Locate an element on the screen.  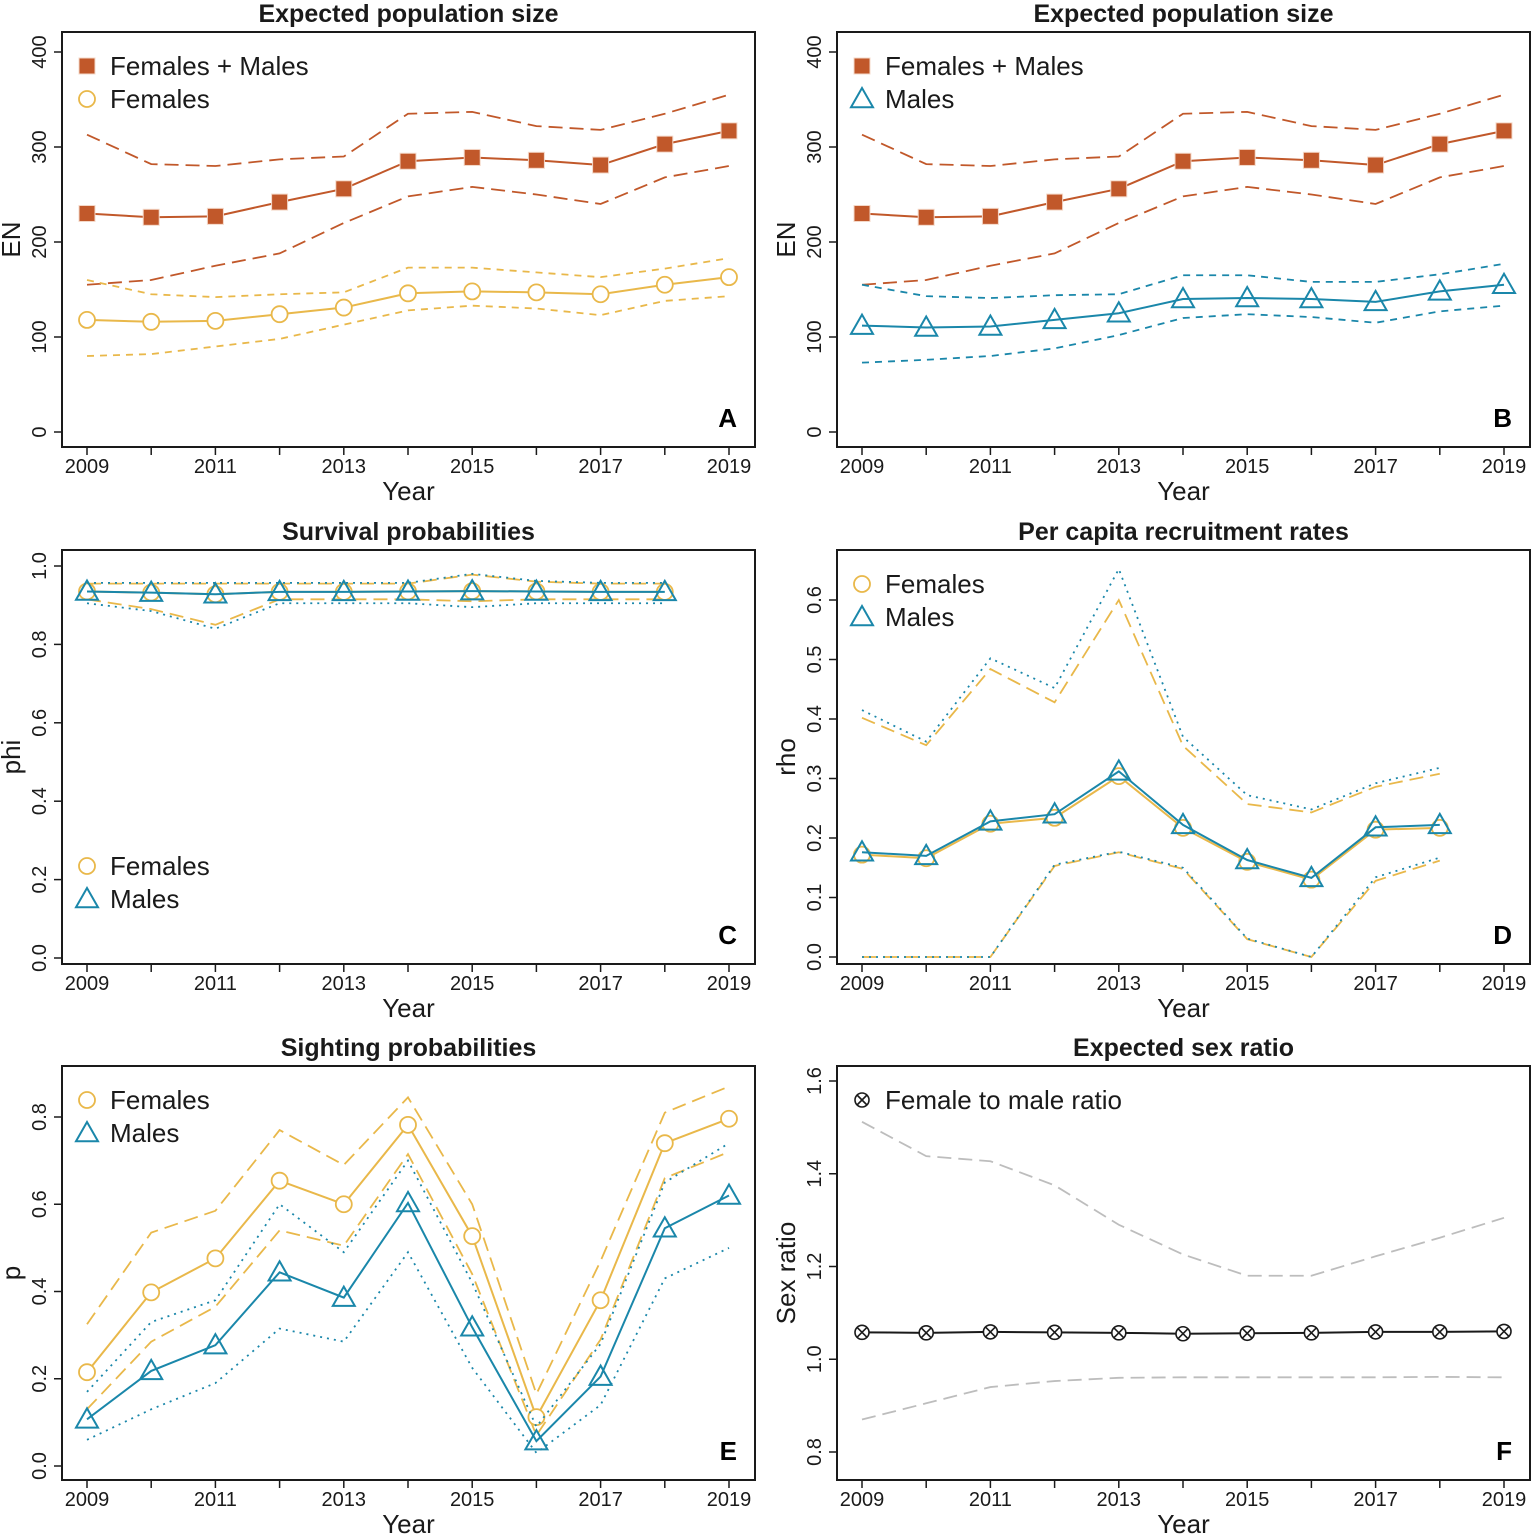
series-female-to-male-ratio is located at coordinates (1183, 1271).